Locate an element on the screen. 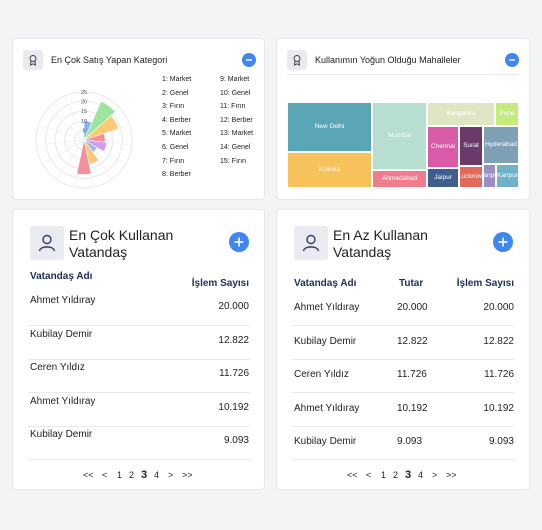 The height and width of the screenshot is (530, 542). legend-item: 9: Market is located at coordinates (235, 79).